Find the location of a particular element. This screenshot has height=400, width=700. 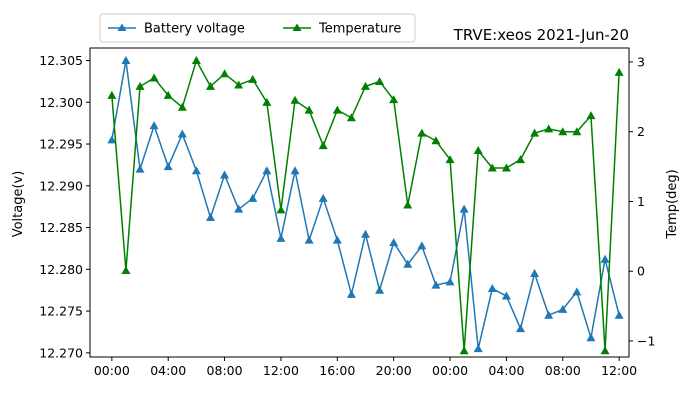

legend-voltage-label: Battery voltage is located at coordinates (194, 29).